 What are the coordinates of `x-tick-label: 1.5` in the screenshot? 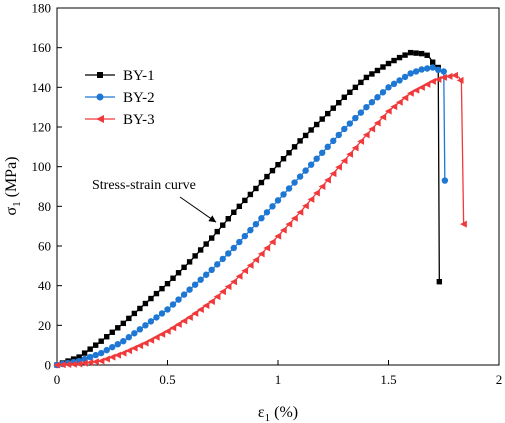 It's located at (388, 379).